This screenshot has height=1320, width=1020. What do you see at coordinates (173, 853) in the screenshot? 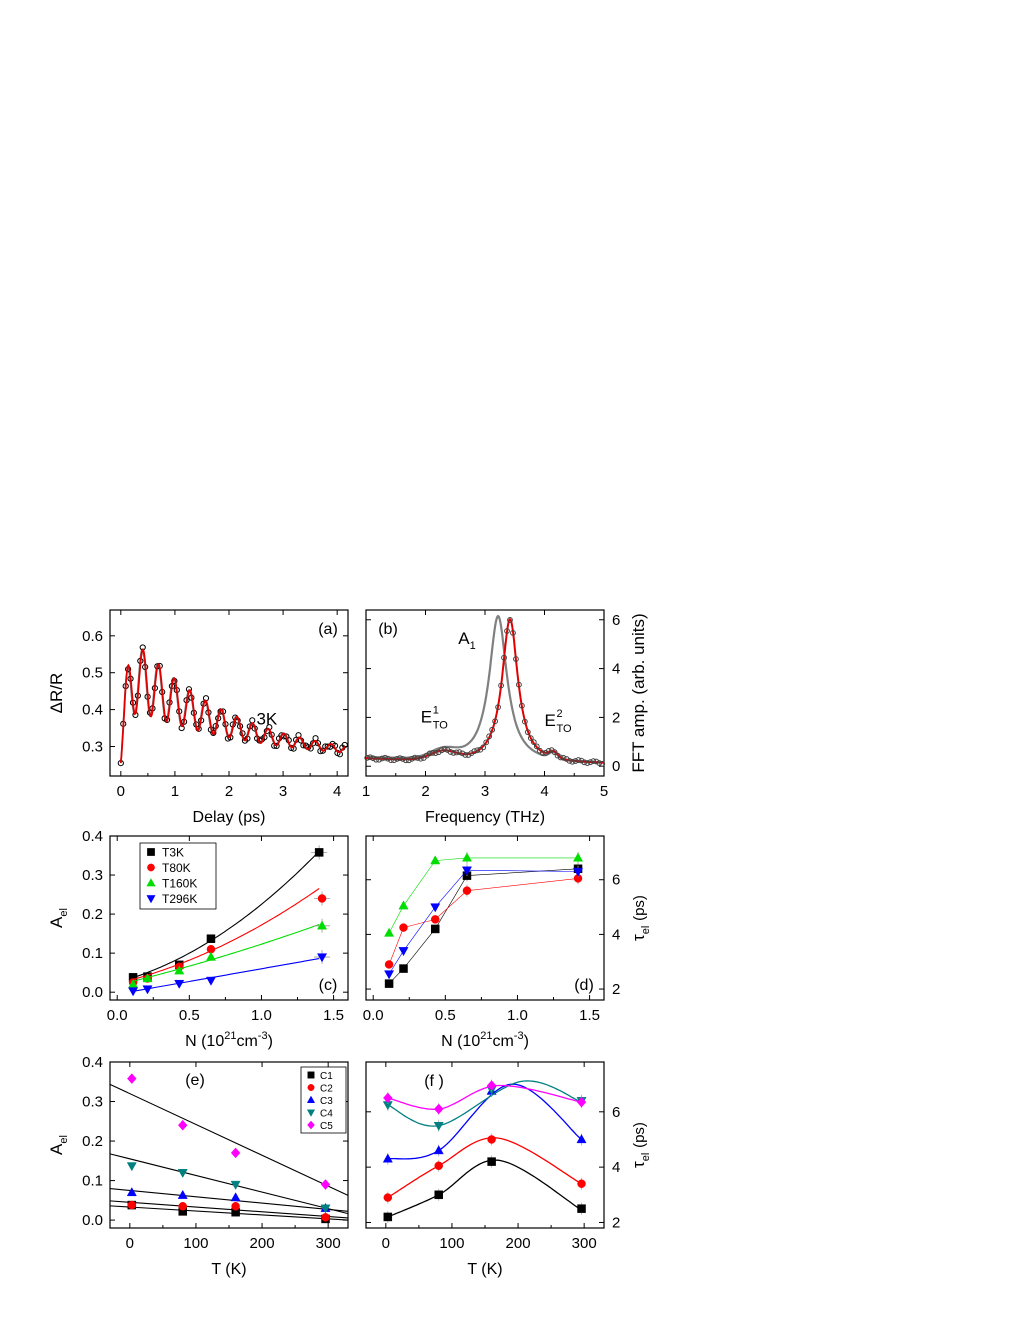
I see `legend-entry: T3K` at bounding box center [173, 853].